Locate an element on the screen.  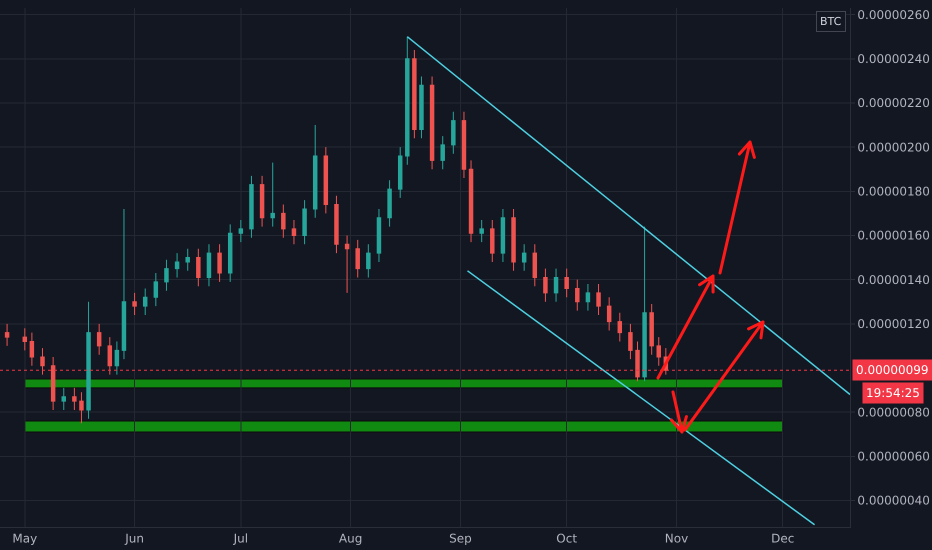
x-tick-label: Jun is located at coordinates (134, 538).